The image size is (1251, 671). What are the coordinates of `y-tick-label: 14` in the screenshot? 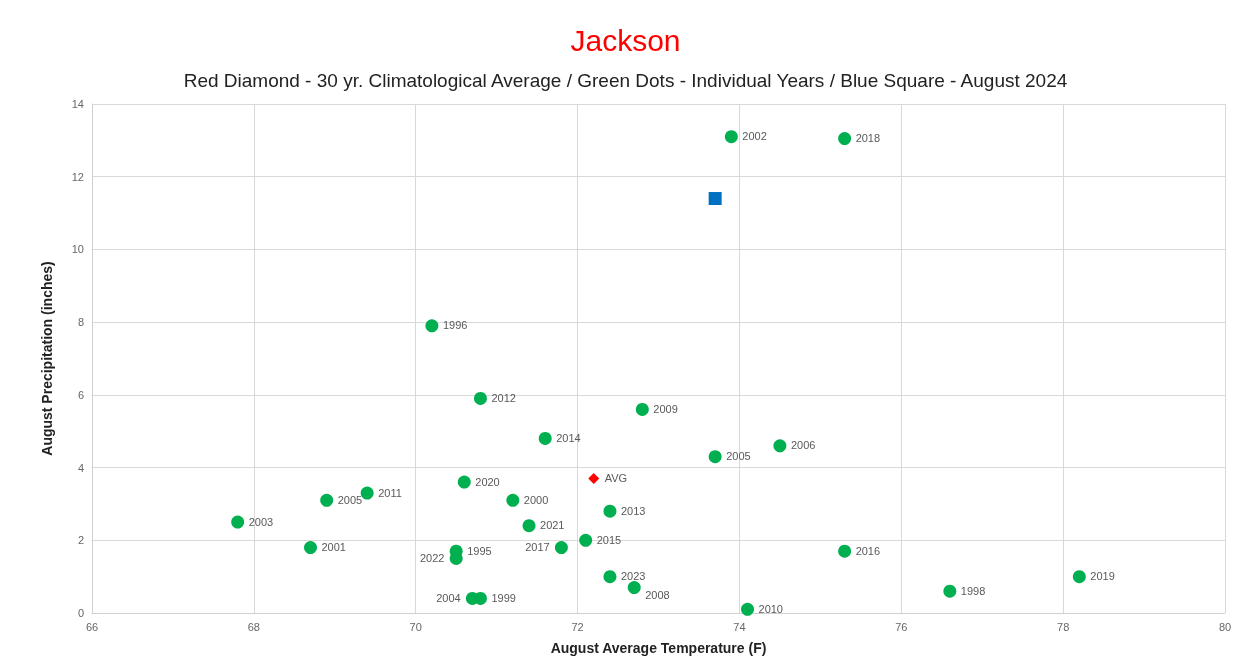 It's located at (77, 104).